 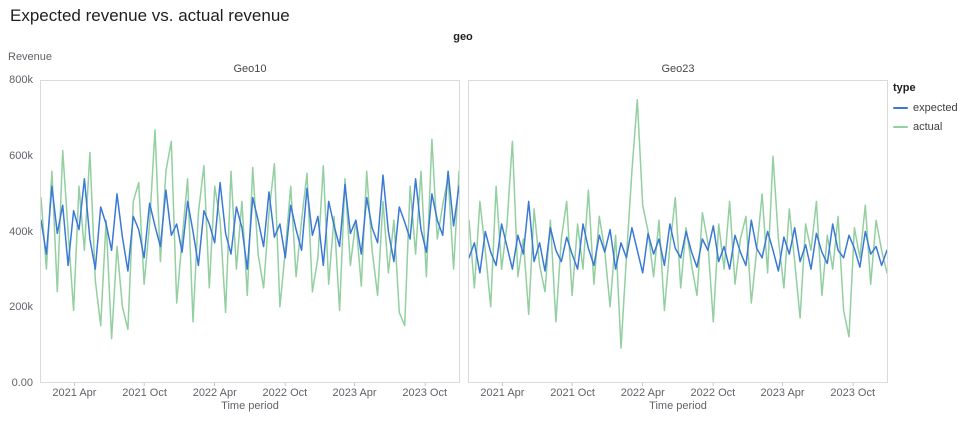 I want to click on y-tick-label: 0.00, so click(x=22, y=383).